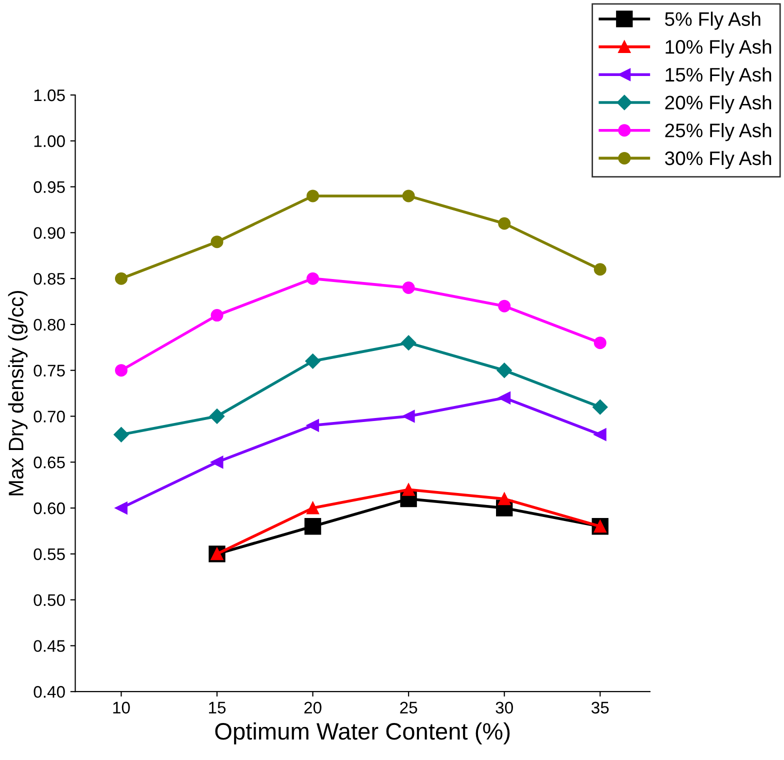  Describe the element at coordinates (504, 708) in the screenshot. I see `x-tick-label: 30` at that location.